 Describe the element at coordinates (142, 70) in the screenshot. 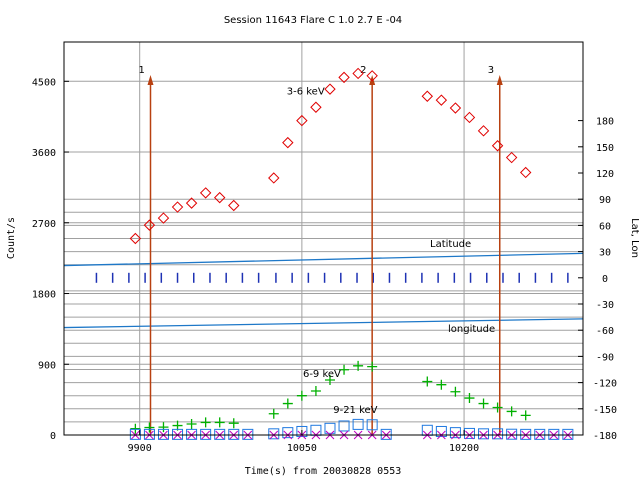

I see `marker-label: 1` at that location.